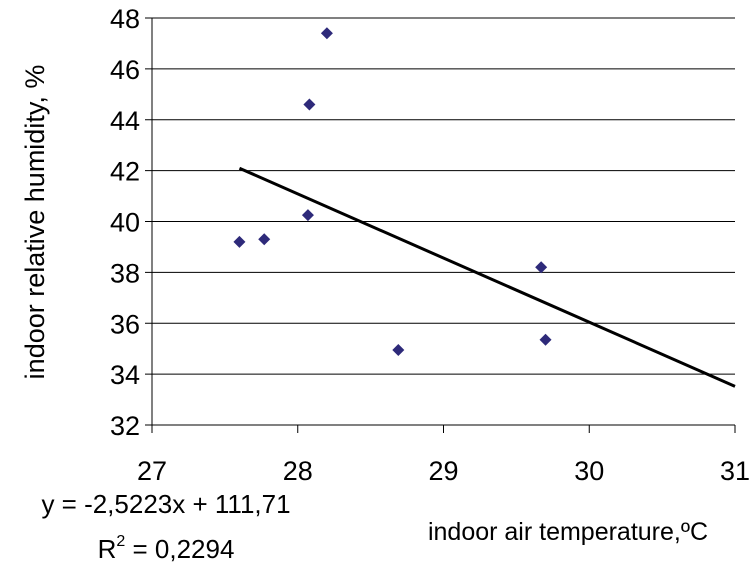 This screenshot has width=753, height=573. I want to click on y-tick-label: 32, so click(125, 426).